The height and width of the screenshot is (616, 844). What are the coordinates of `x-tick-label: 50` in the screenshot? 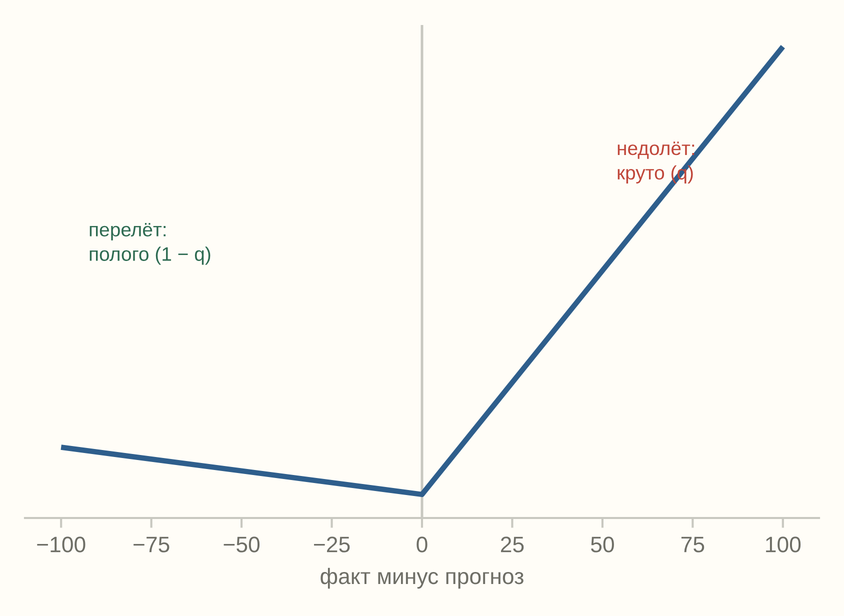 It's located at (602, 544).